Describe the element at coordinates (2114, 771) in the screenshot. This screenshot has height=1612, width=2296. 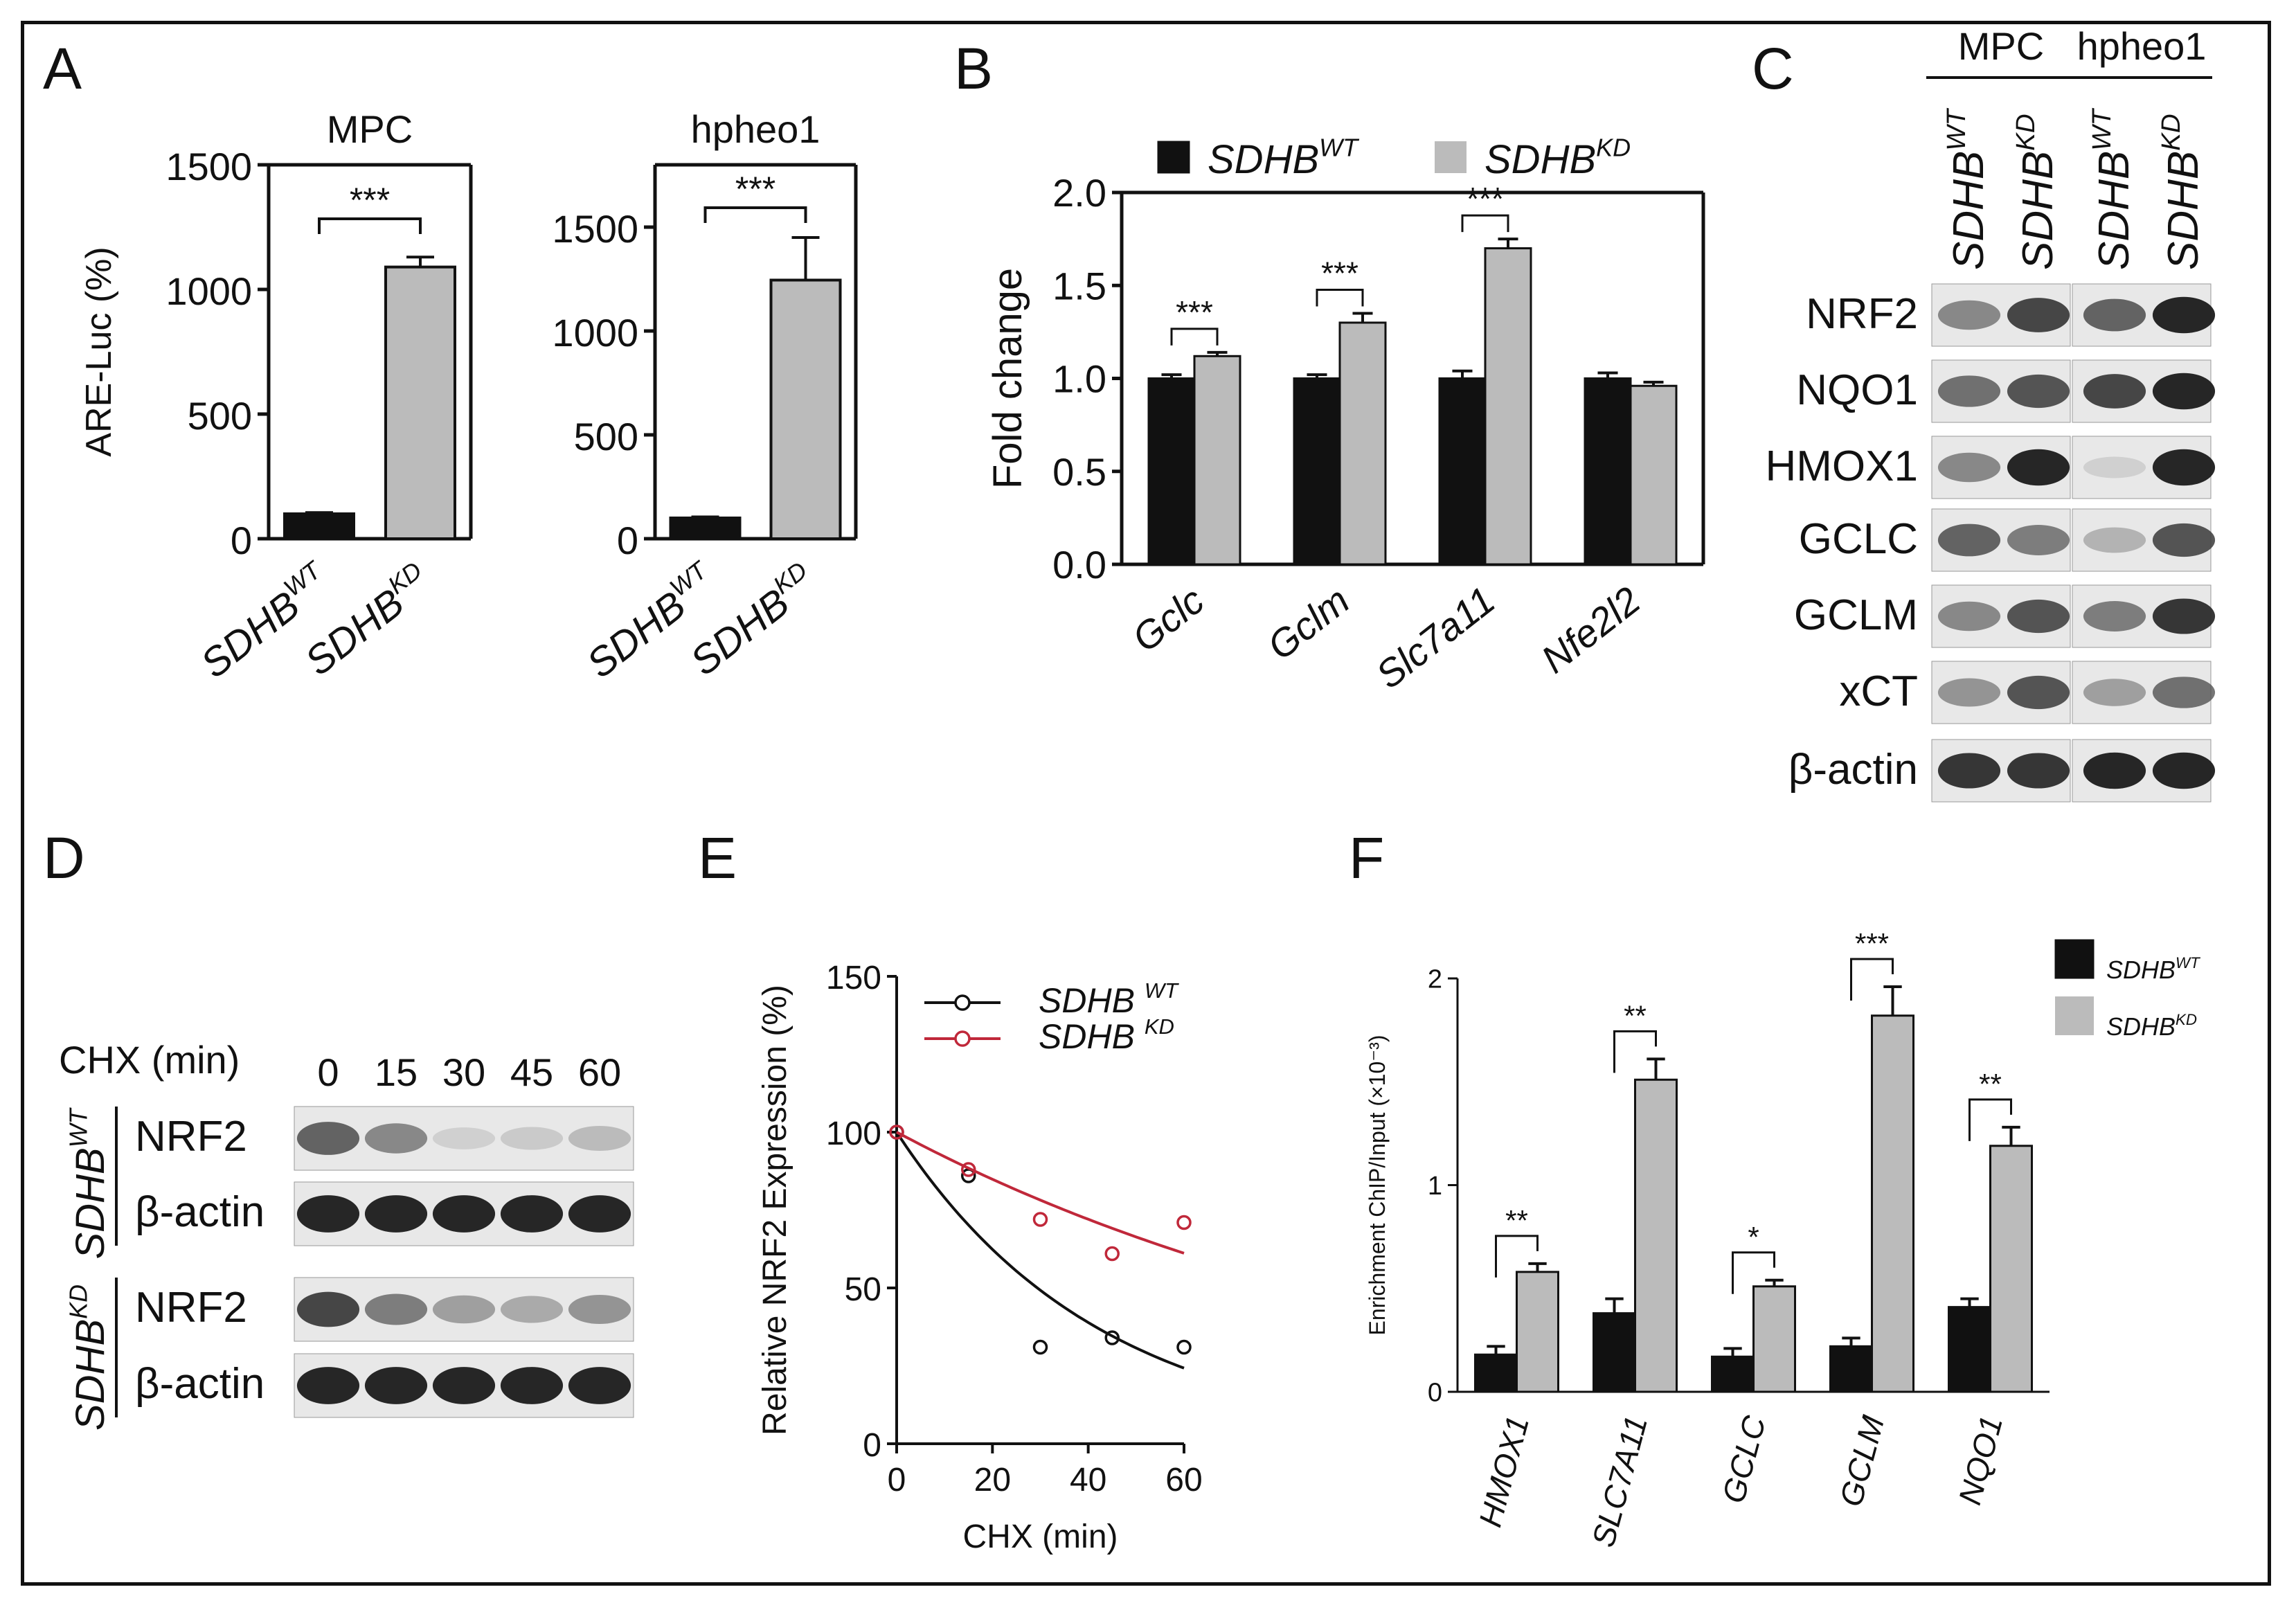
I see `band-actin-lane3` at that location.